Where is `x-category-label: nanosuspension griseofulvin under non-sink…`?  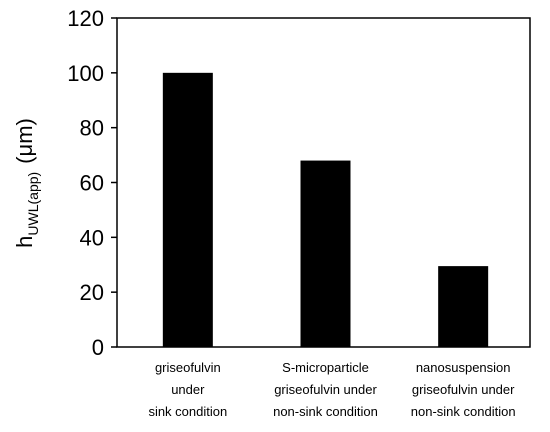 x-category-label: nanosuspension griseofulvin under non-sink… is located at coordinates (463, 389).